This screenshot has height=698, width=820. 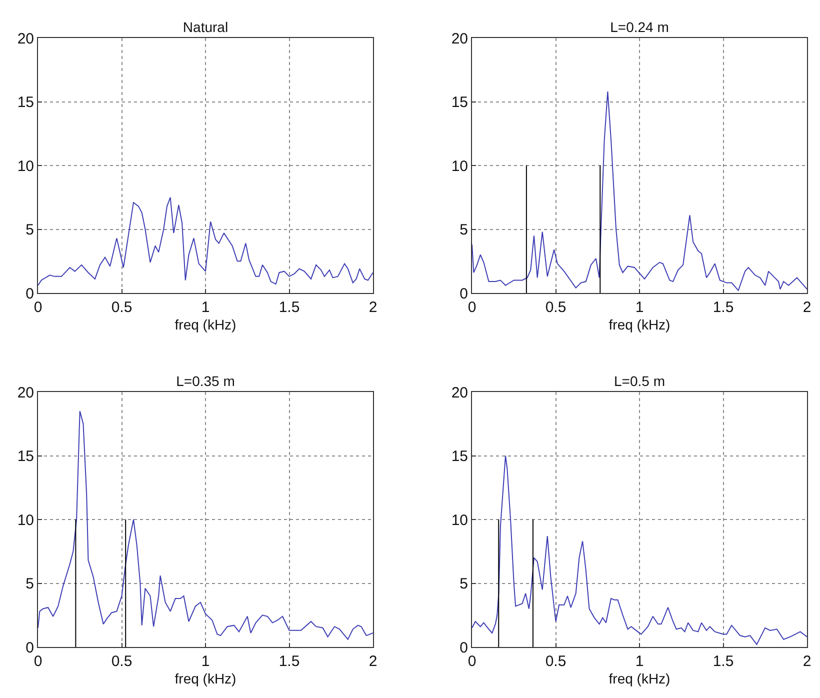 What do you see at coordinates (639, 381) in the screenshot?
I see `chart-title: L=0.5 m` at bounding box center [639, 381].